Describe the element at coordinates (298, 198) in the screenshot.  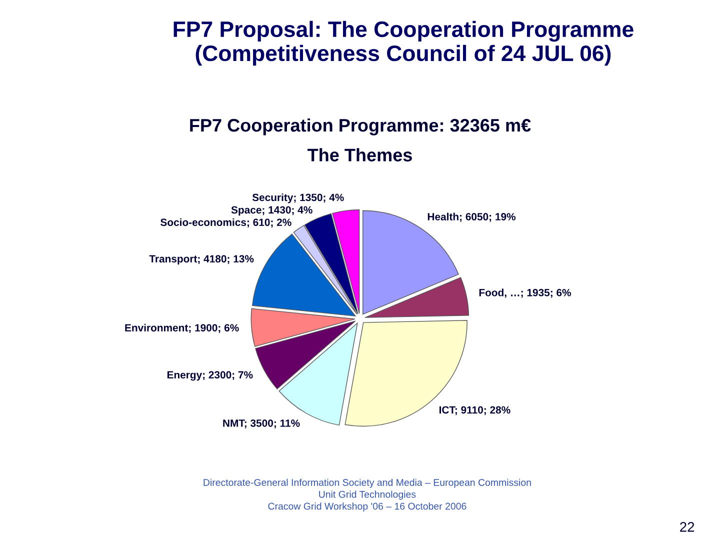
I see `slice-label: Security; 1350; 4%` at that location.